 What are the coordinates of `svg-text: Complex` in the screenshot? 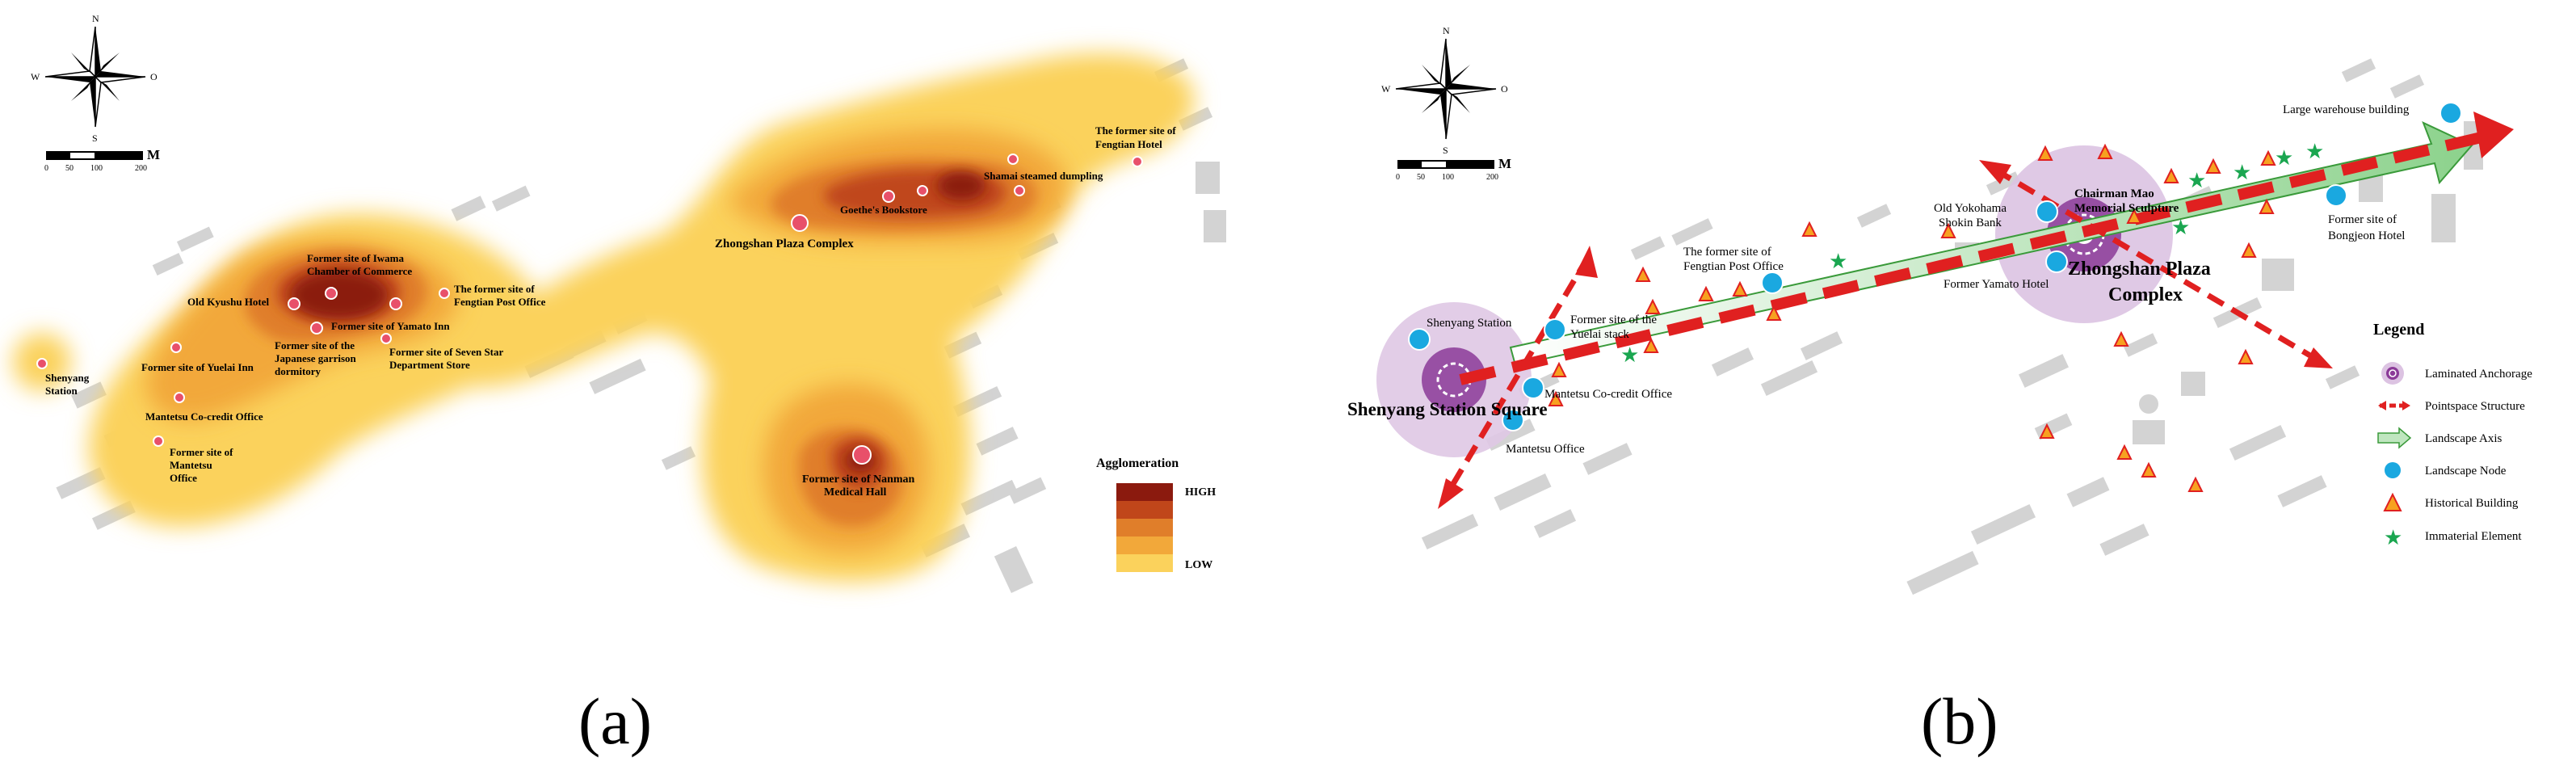 It's located at (2146, 294).